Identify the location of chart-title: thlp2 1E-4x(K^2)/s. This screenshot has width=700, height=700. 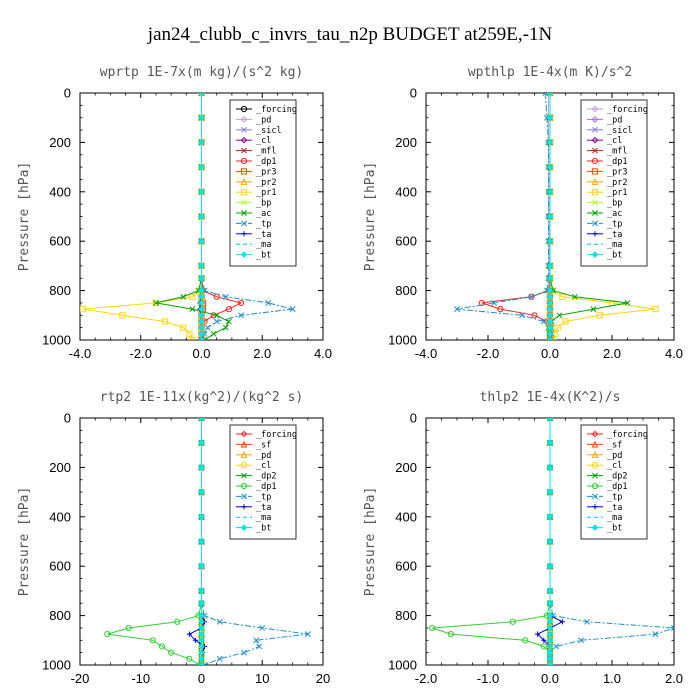
(550, 397).